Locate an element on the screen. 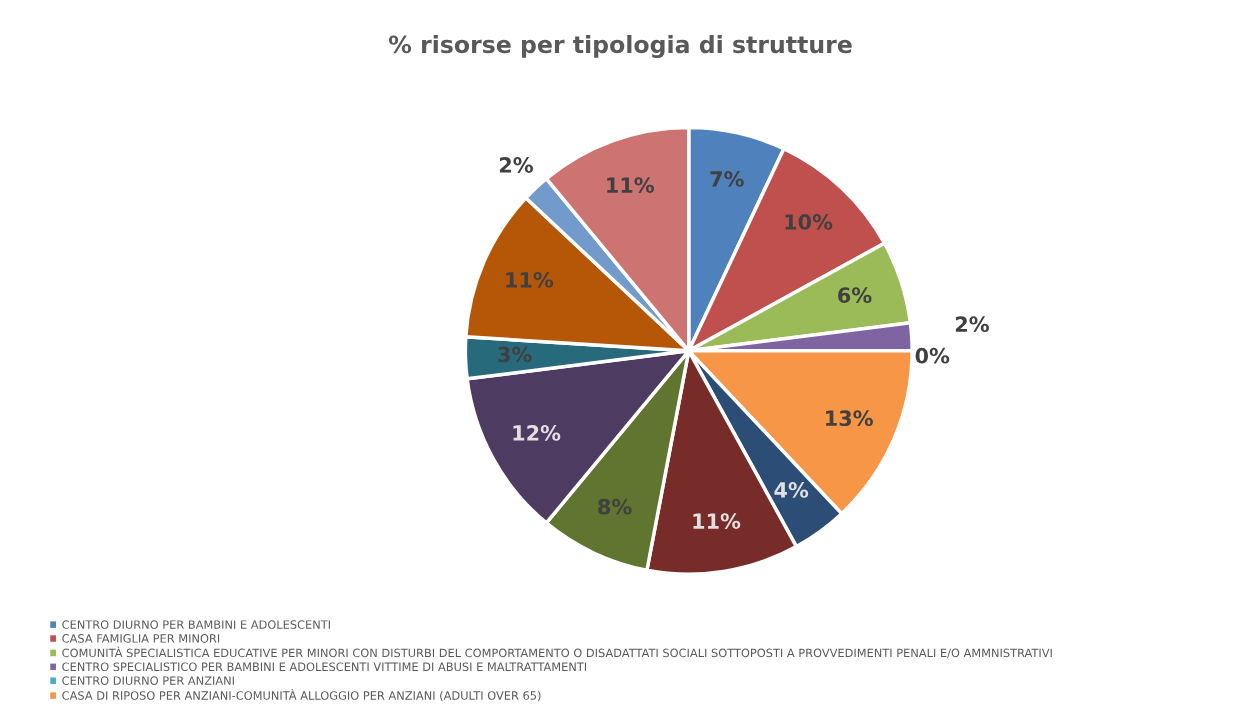 The image size is (1241, 716). chart-title: % risorse per tipologia di strutture is located at coordinates (620, 47).